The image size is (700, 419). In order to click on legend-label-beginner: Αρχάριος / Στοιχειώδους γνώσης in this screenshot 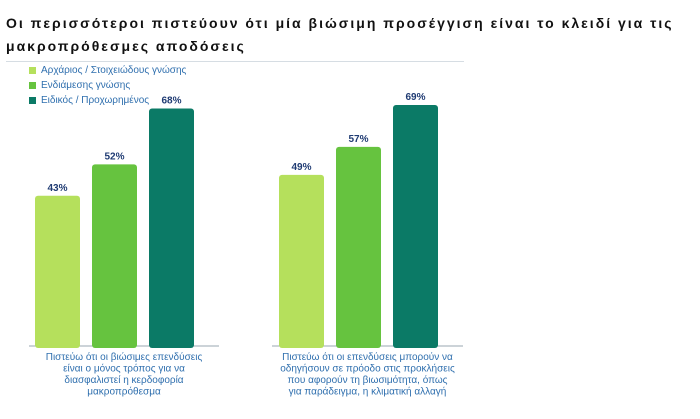, I will do `click(114, 70)`.